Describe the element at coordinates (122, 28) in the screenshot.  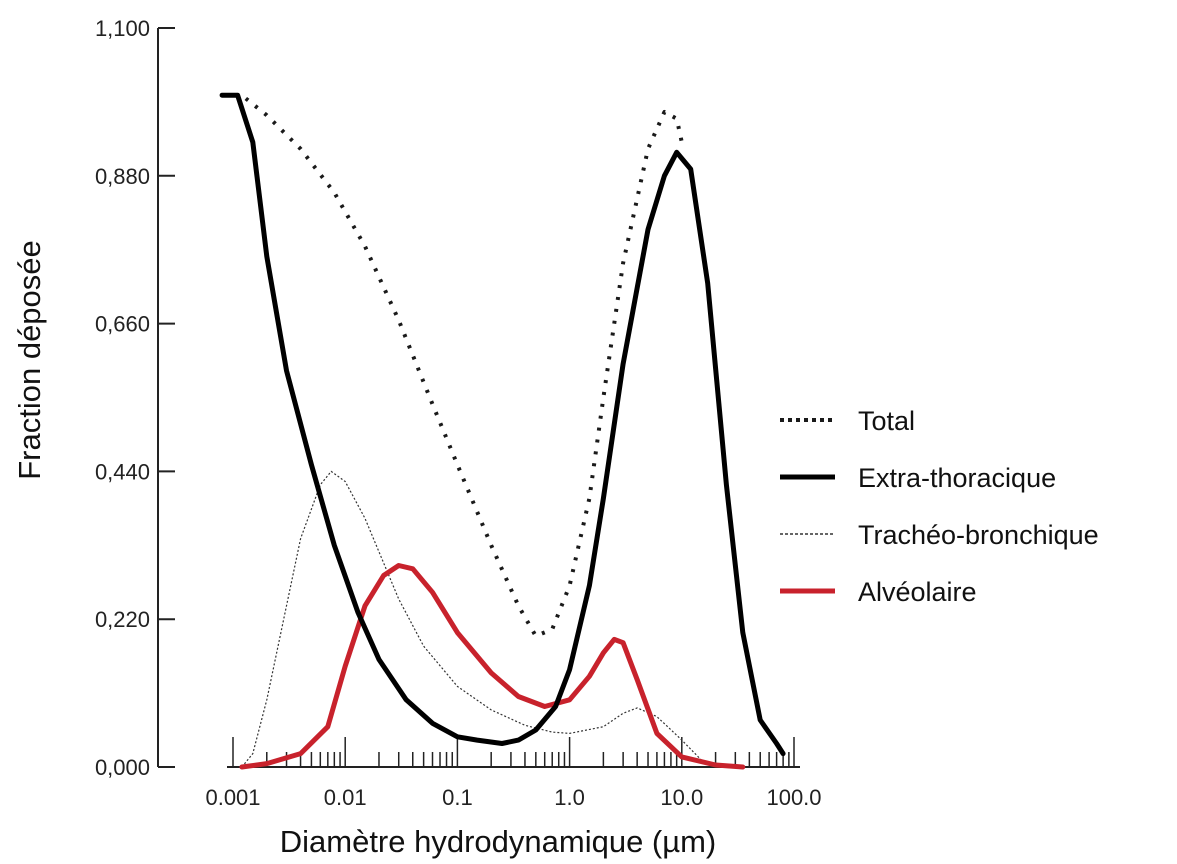
I see `y-tick-label: 1,100` at that location.